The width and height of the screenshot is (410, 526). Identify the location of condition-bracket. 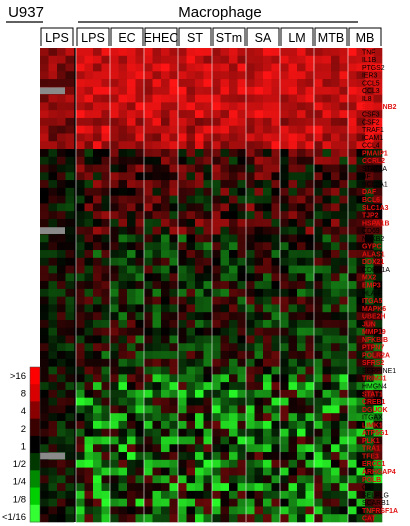
(127, 36).